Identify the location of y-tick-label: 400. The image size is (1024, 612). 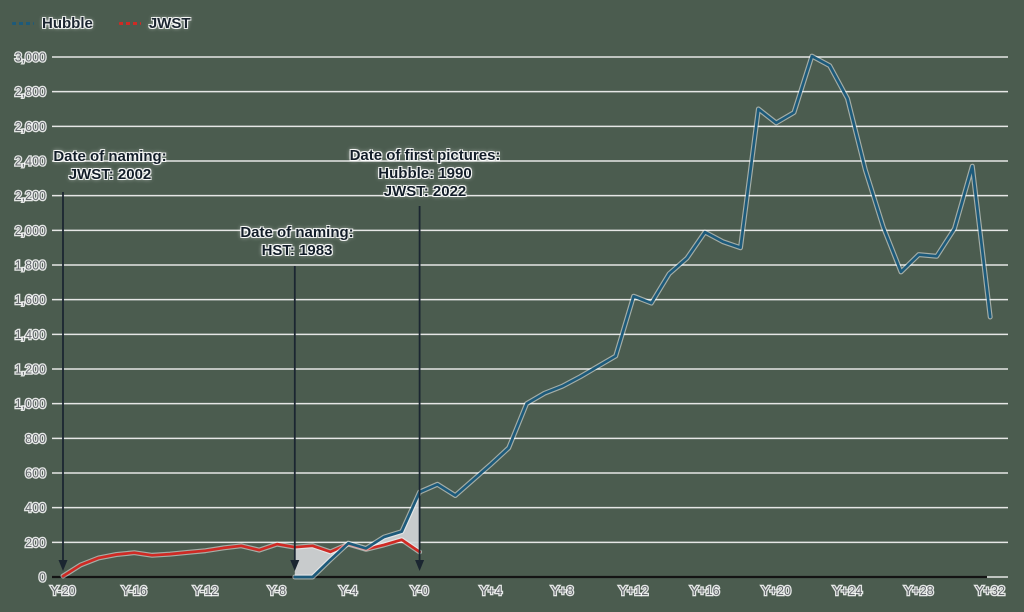
(35, 508).